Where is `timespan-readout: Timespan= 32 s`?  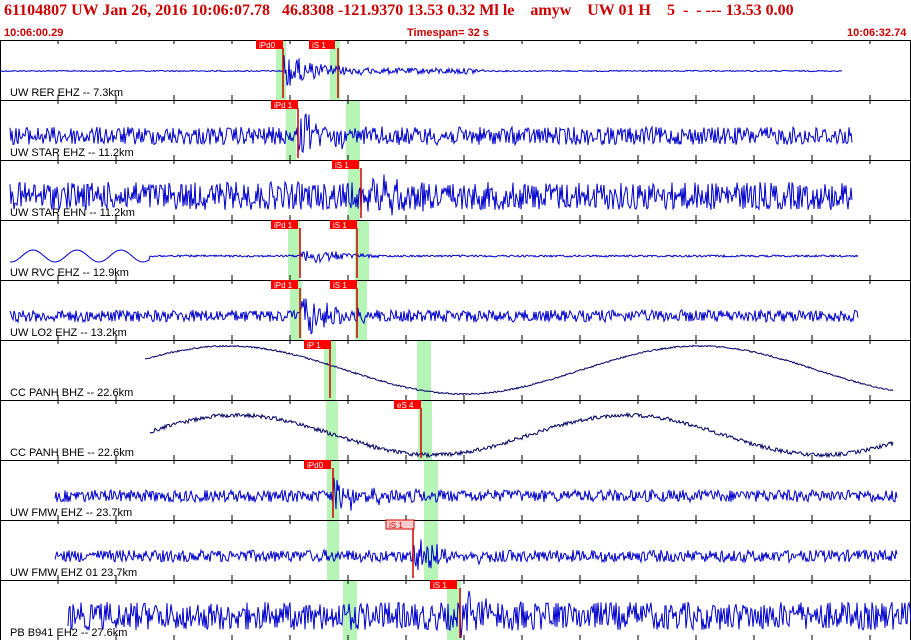
timespan-readout: Timespan= 32 s is located at coordinates (448, 33).